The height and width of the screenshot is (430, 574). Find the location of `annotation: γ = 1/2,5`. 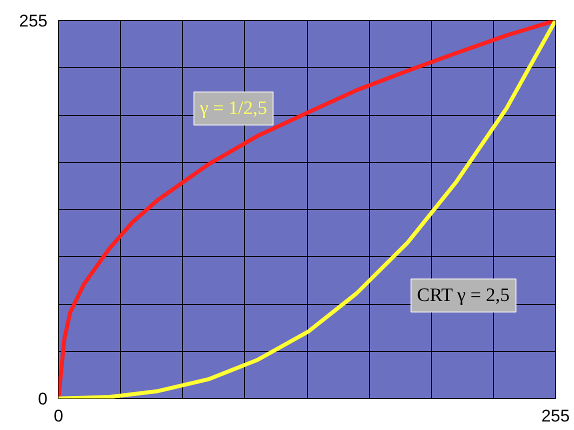

annotation: γ = 1/2,5 is located at coordinates (233, 108).